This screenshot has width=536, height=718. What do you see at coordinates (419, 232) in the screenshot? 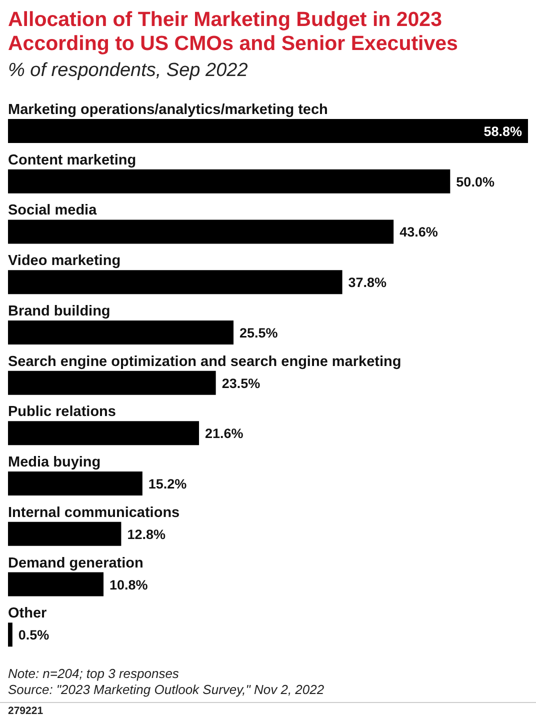
I see `data-label: 43.6%` at bounding box center [419, 232].